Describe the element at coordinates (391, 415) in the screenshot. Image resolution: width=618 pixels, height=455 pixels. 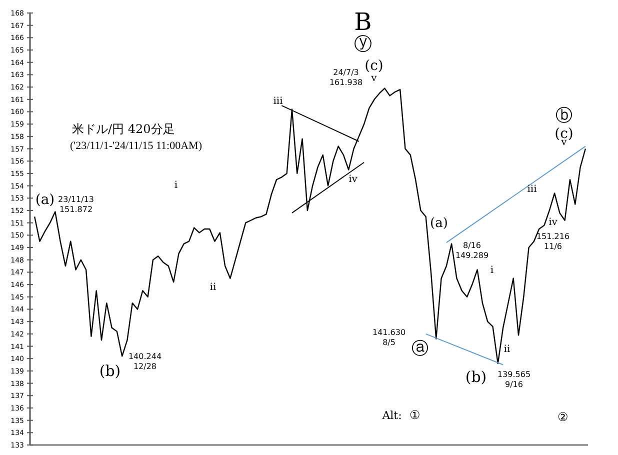
I see `annotation: Alt:` at that location.